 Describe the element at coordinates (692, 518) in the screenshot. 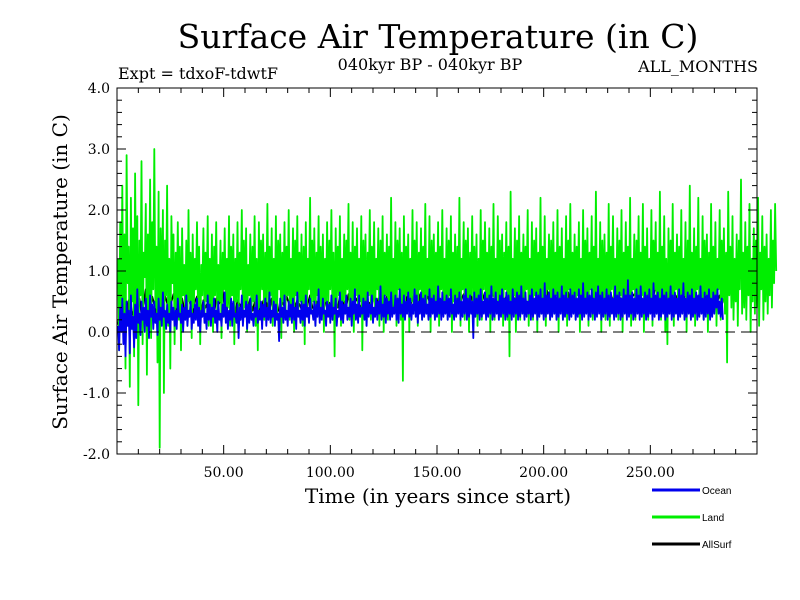

I see `legend: Ocean Land AllSurf` at that location.